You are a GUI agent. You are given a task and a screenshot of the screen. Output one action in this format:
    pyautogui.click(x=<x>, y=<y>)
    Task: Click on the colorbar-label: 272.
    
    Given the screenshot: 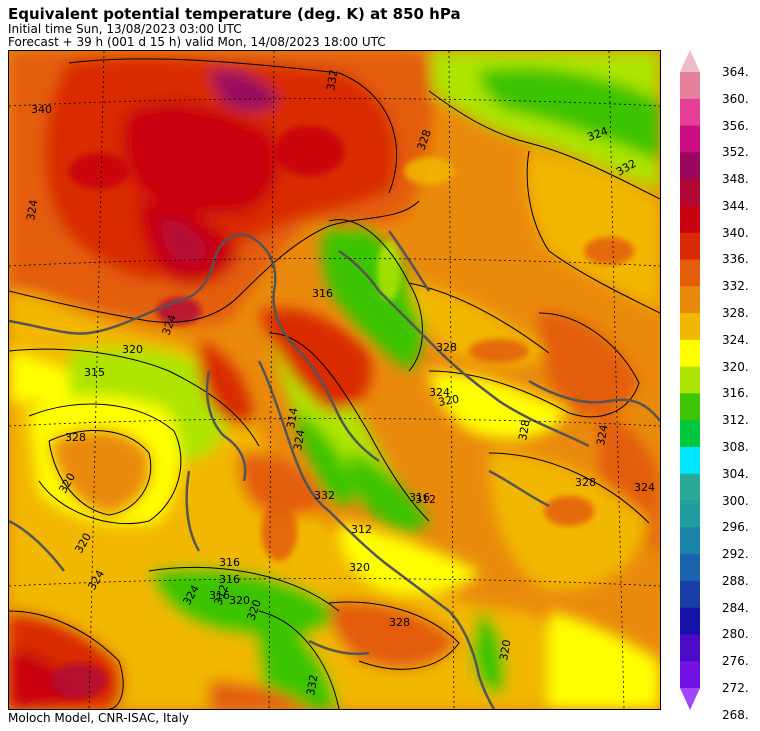 What is the action you would take?
    pyautogui.click(x=735, y=688)
    